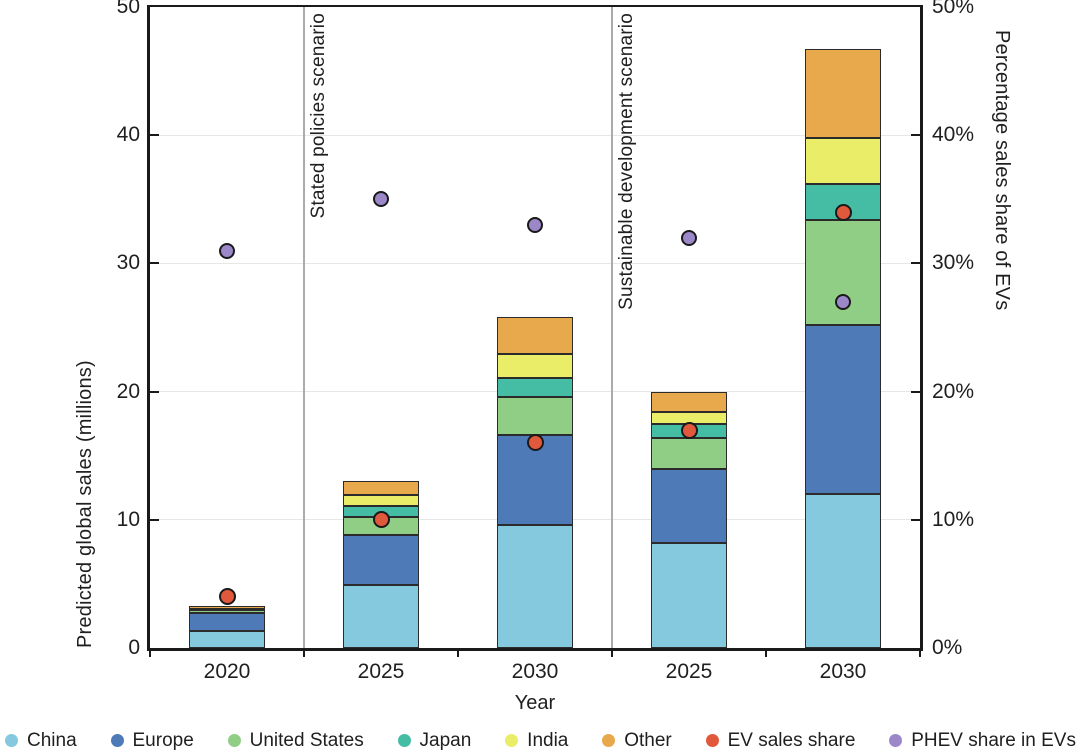  Describe the element at coordinates (791, 740) in the screenshot. I see `legend-label: EV sales share` at that location.